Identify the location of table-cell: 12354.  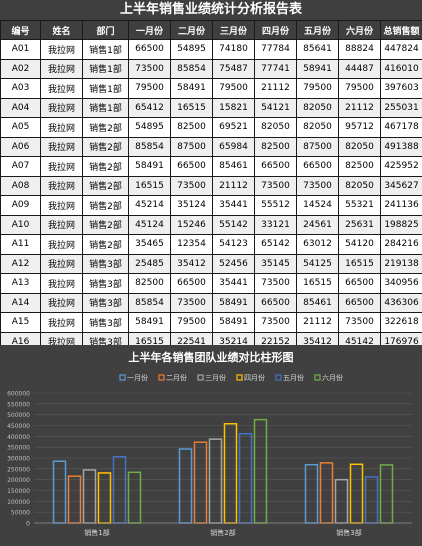
(191, 244).